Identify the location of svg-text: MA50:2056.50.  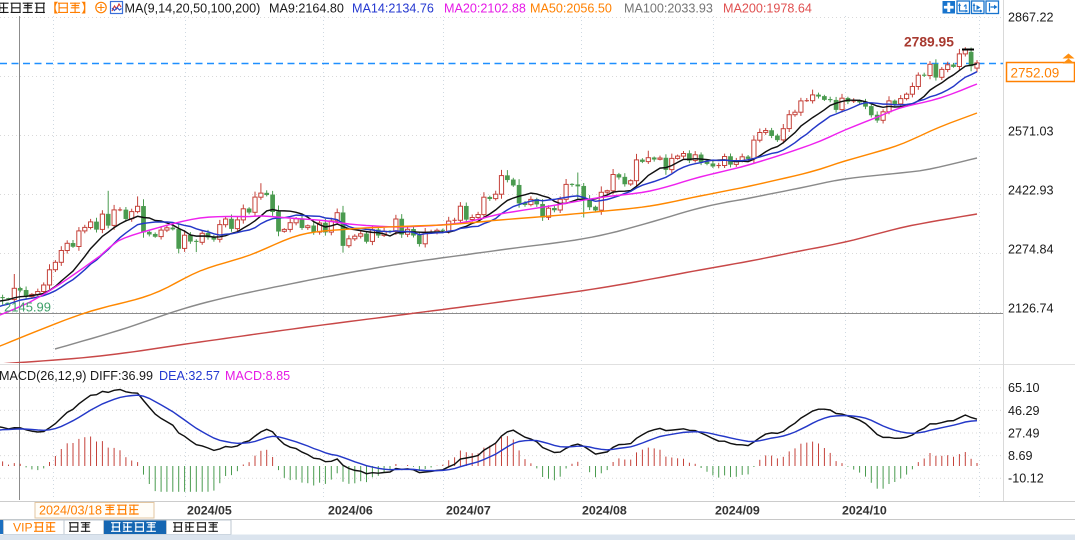
(571, 8).